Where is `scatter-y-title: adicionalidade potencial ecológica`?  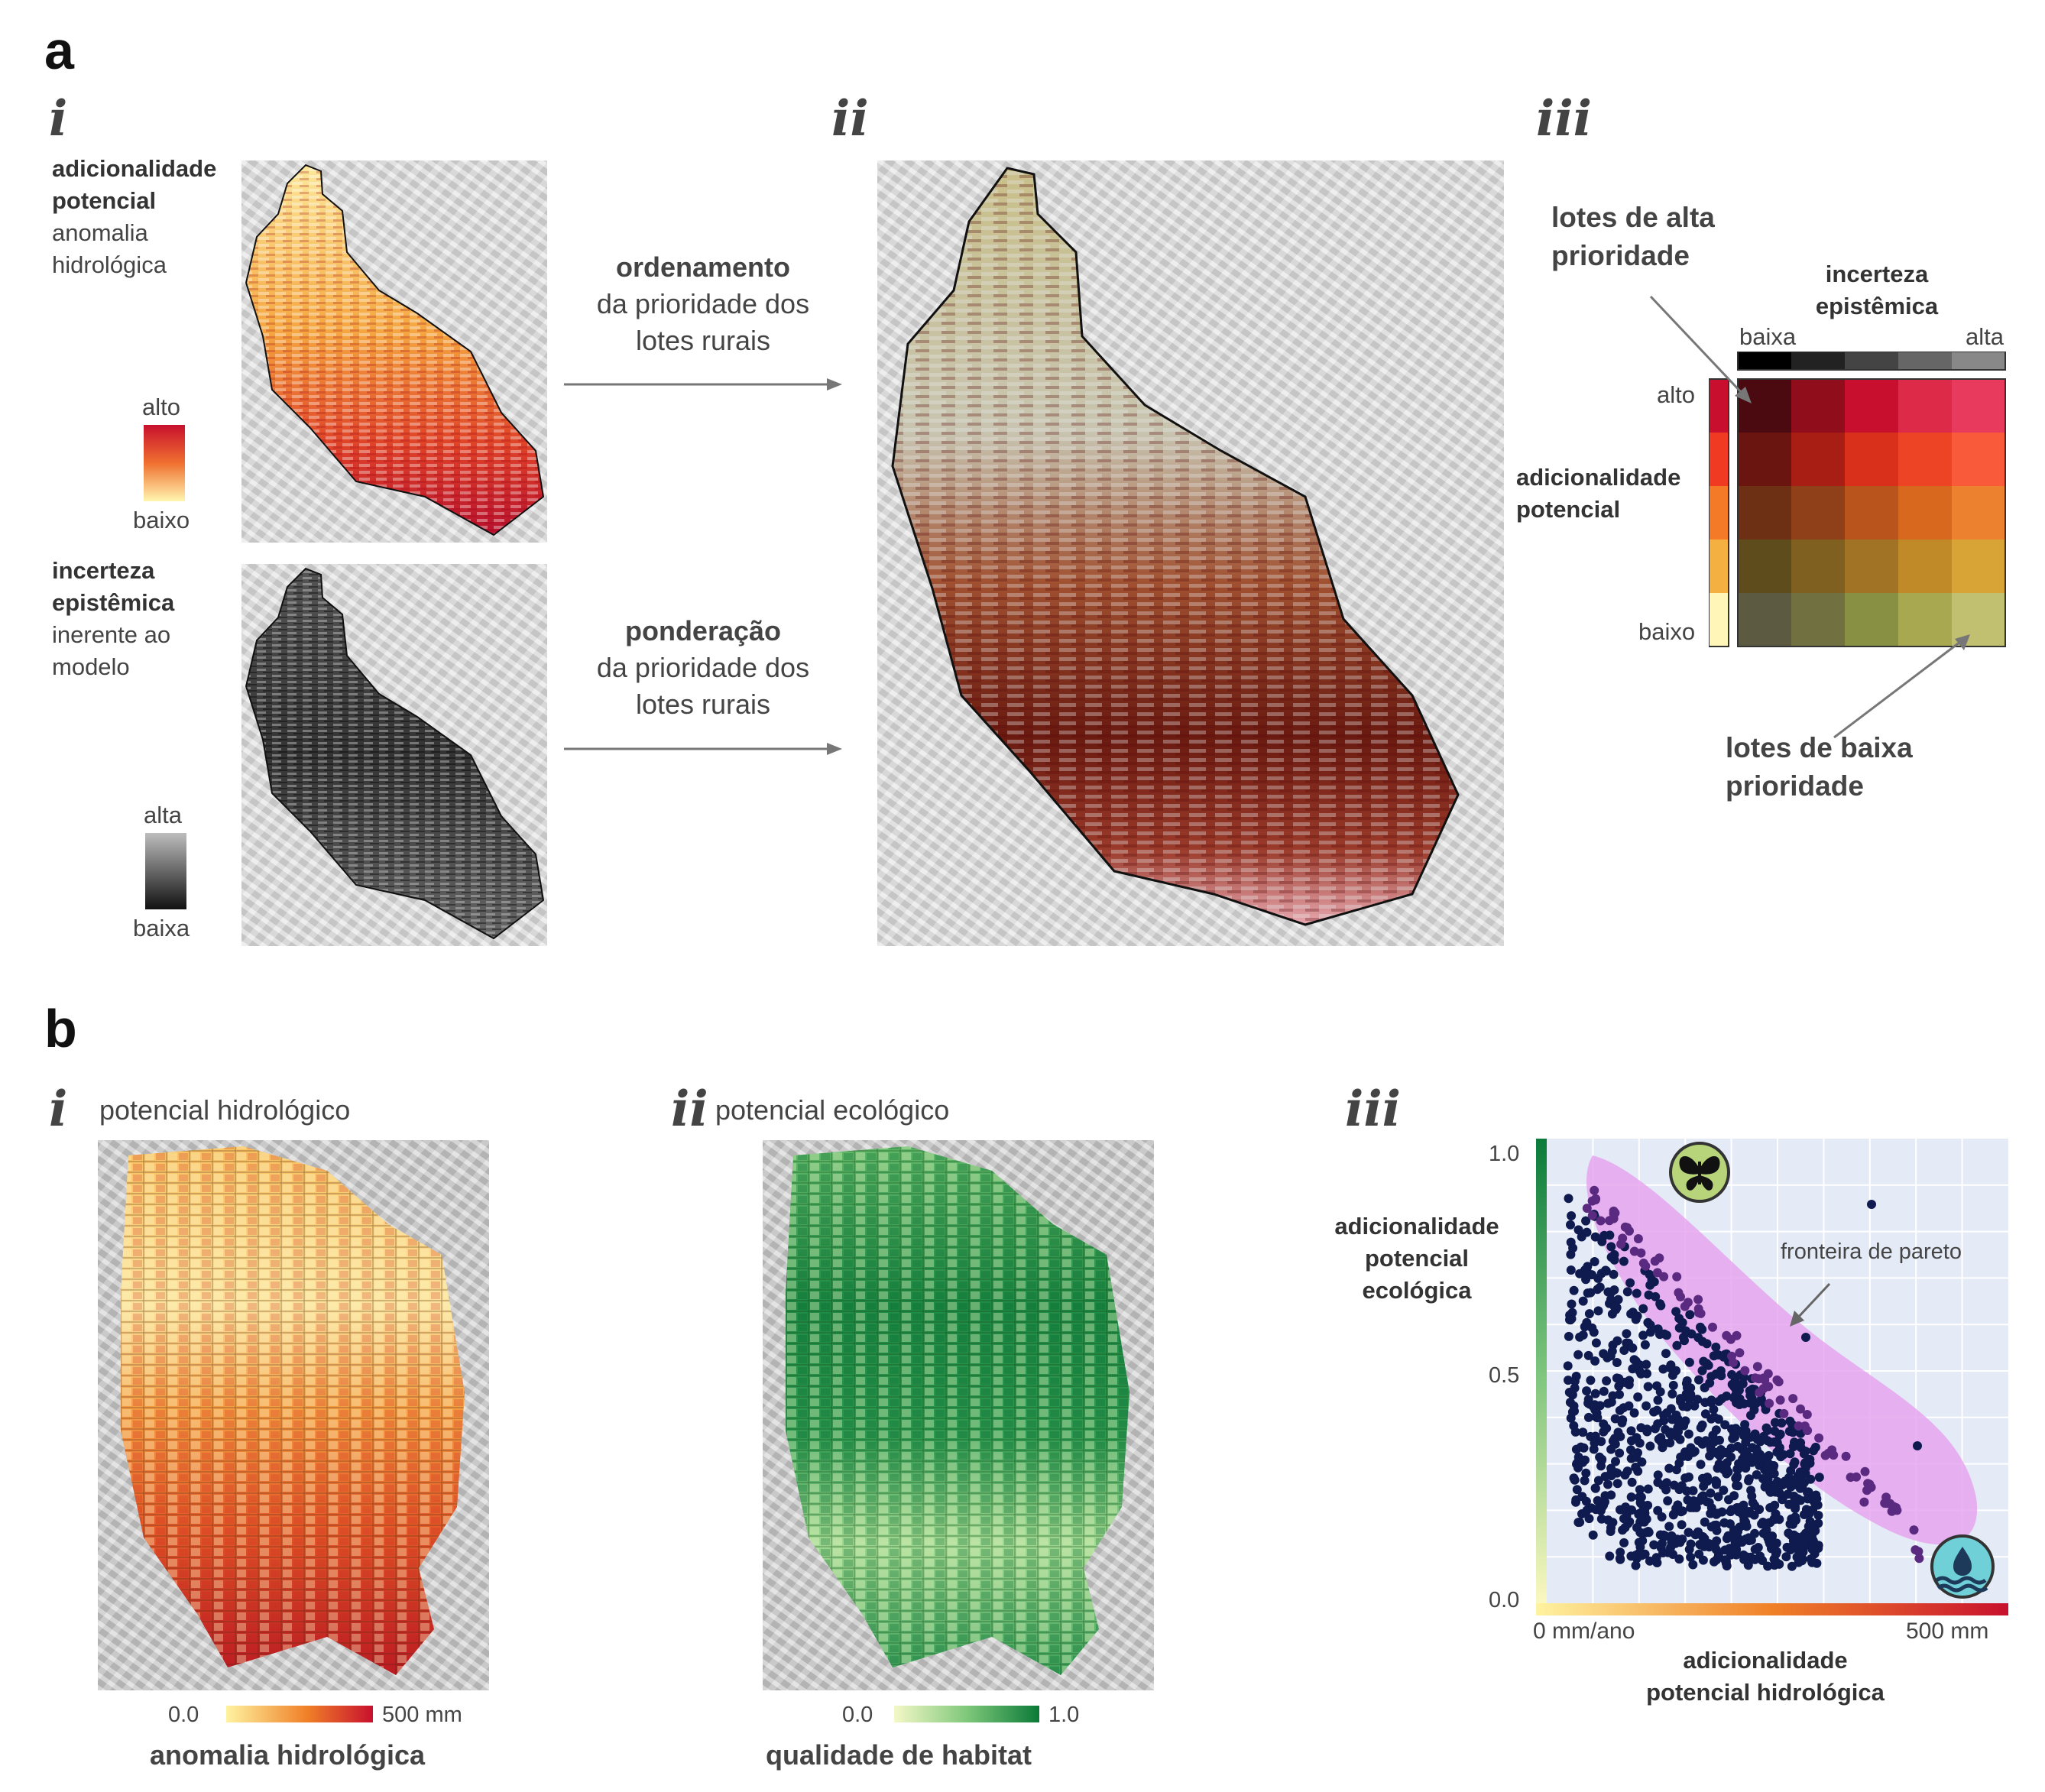
scatter-y-title: adicionalidade potencial ecológica is located at coordinates (1417, 1258).